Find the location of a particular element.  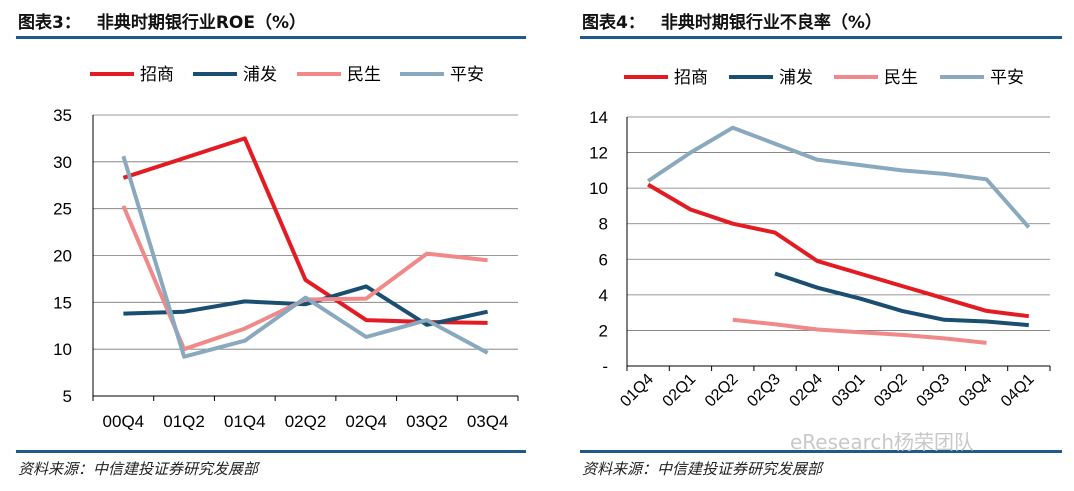

chart2-x-tick-label: 02Q1 is located at coordinates (680, 391).